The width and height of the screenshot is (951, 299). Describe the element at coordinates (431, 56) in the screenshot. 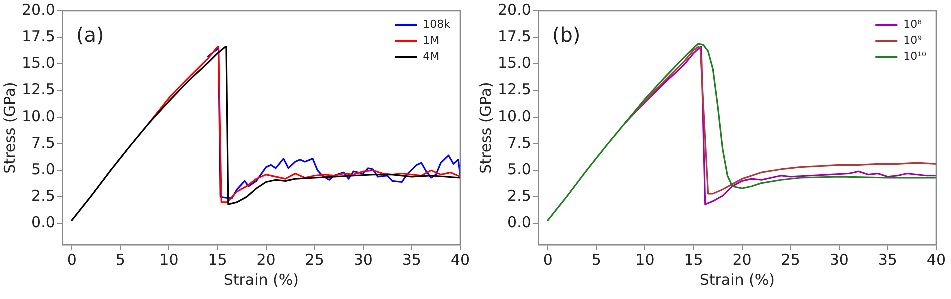

I see `legend-label: 4M` at that location.